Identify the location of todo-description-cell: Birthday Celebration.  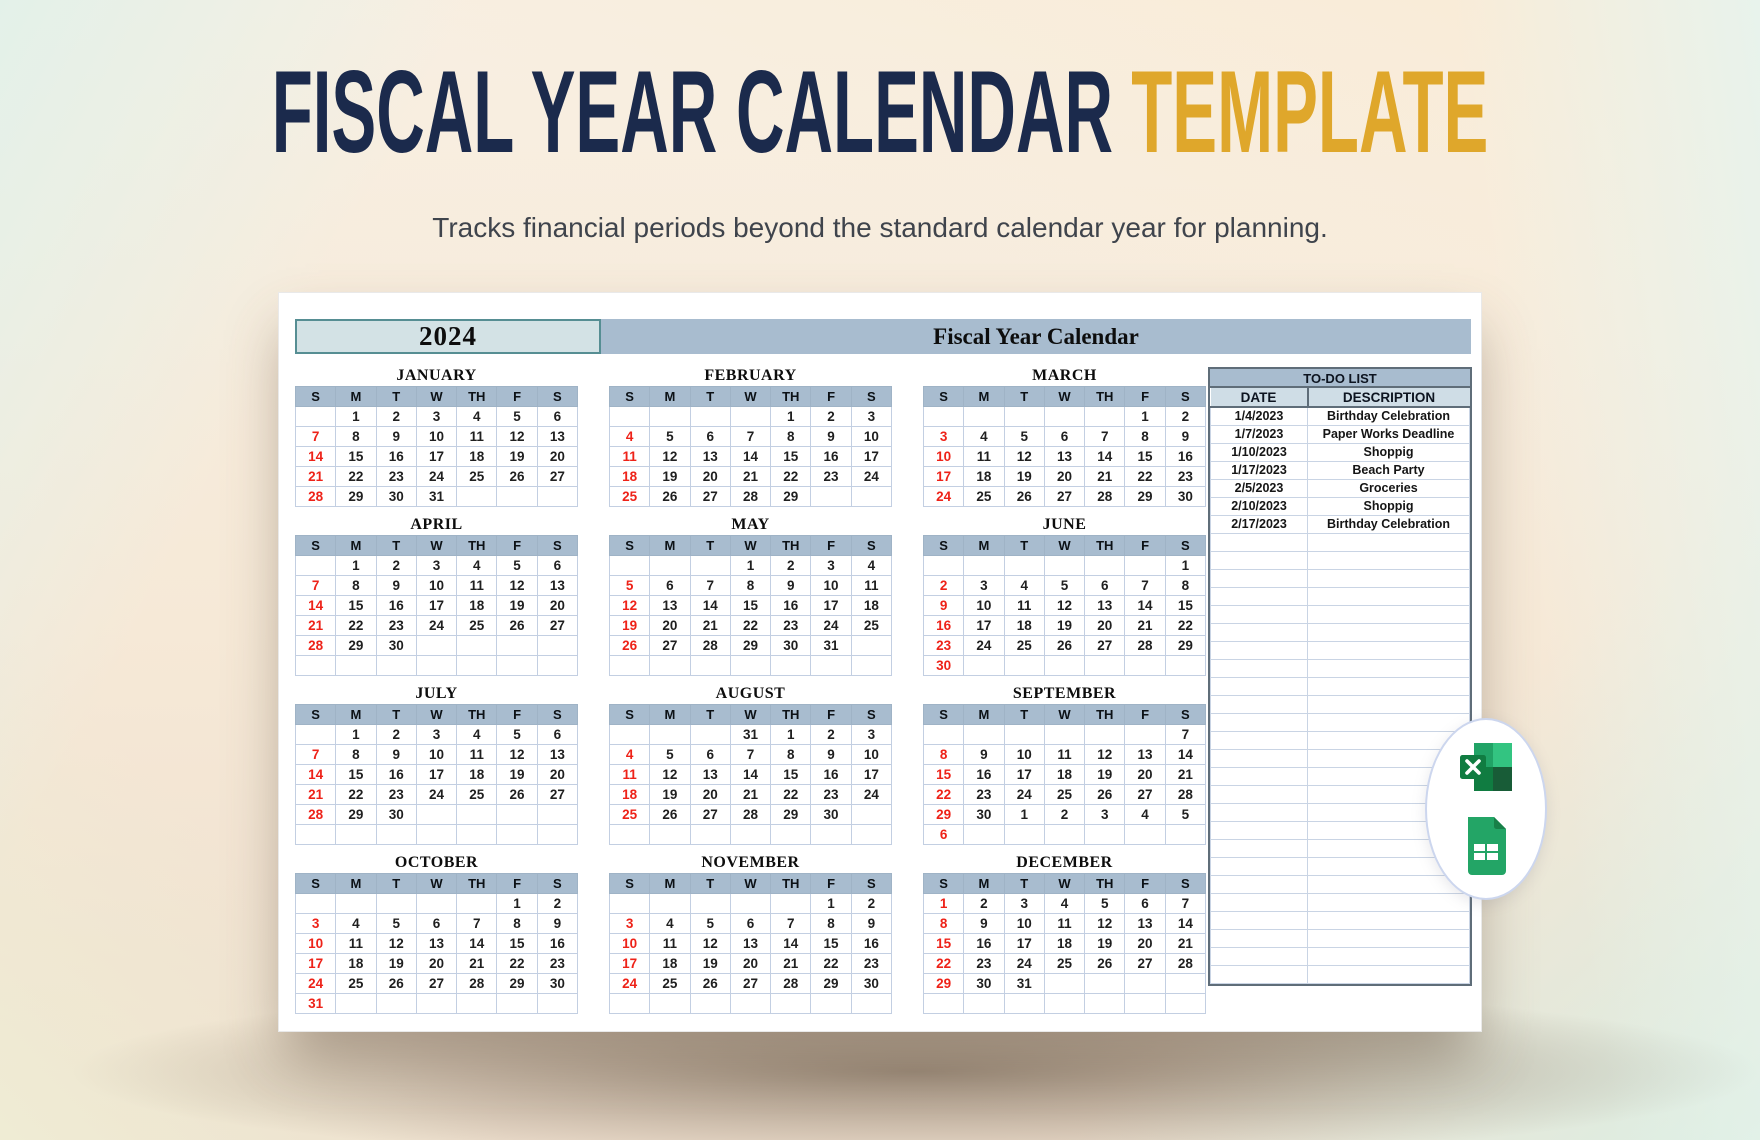
(1388, 524).